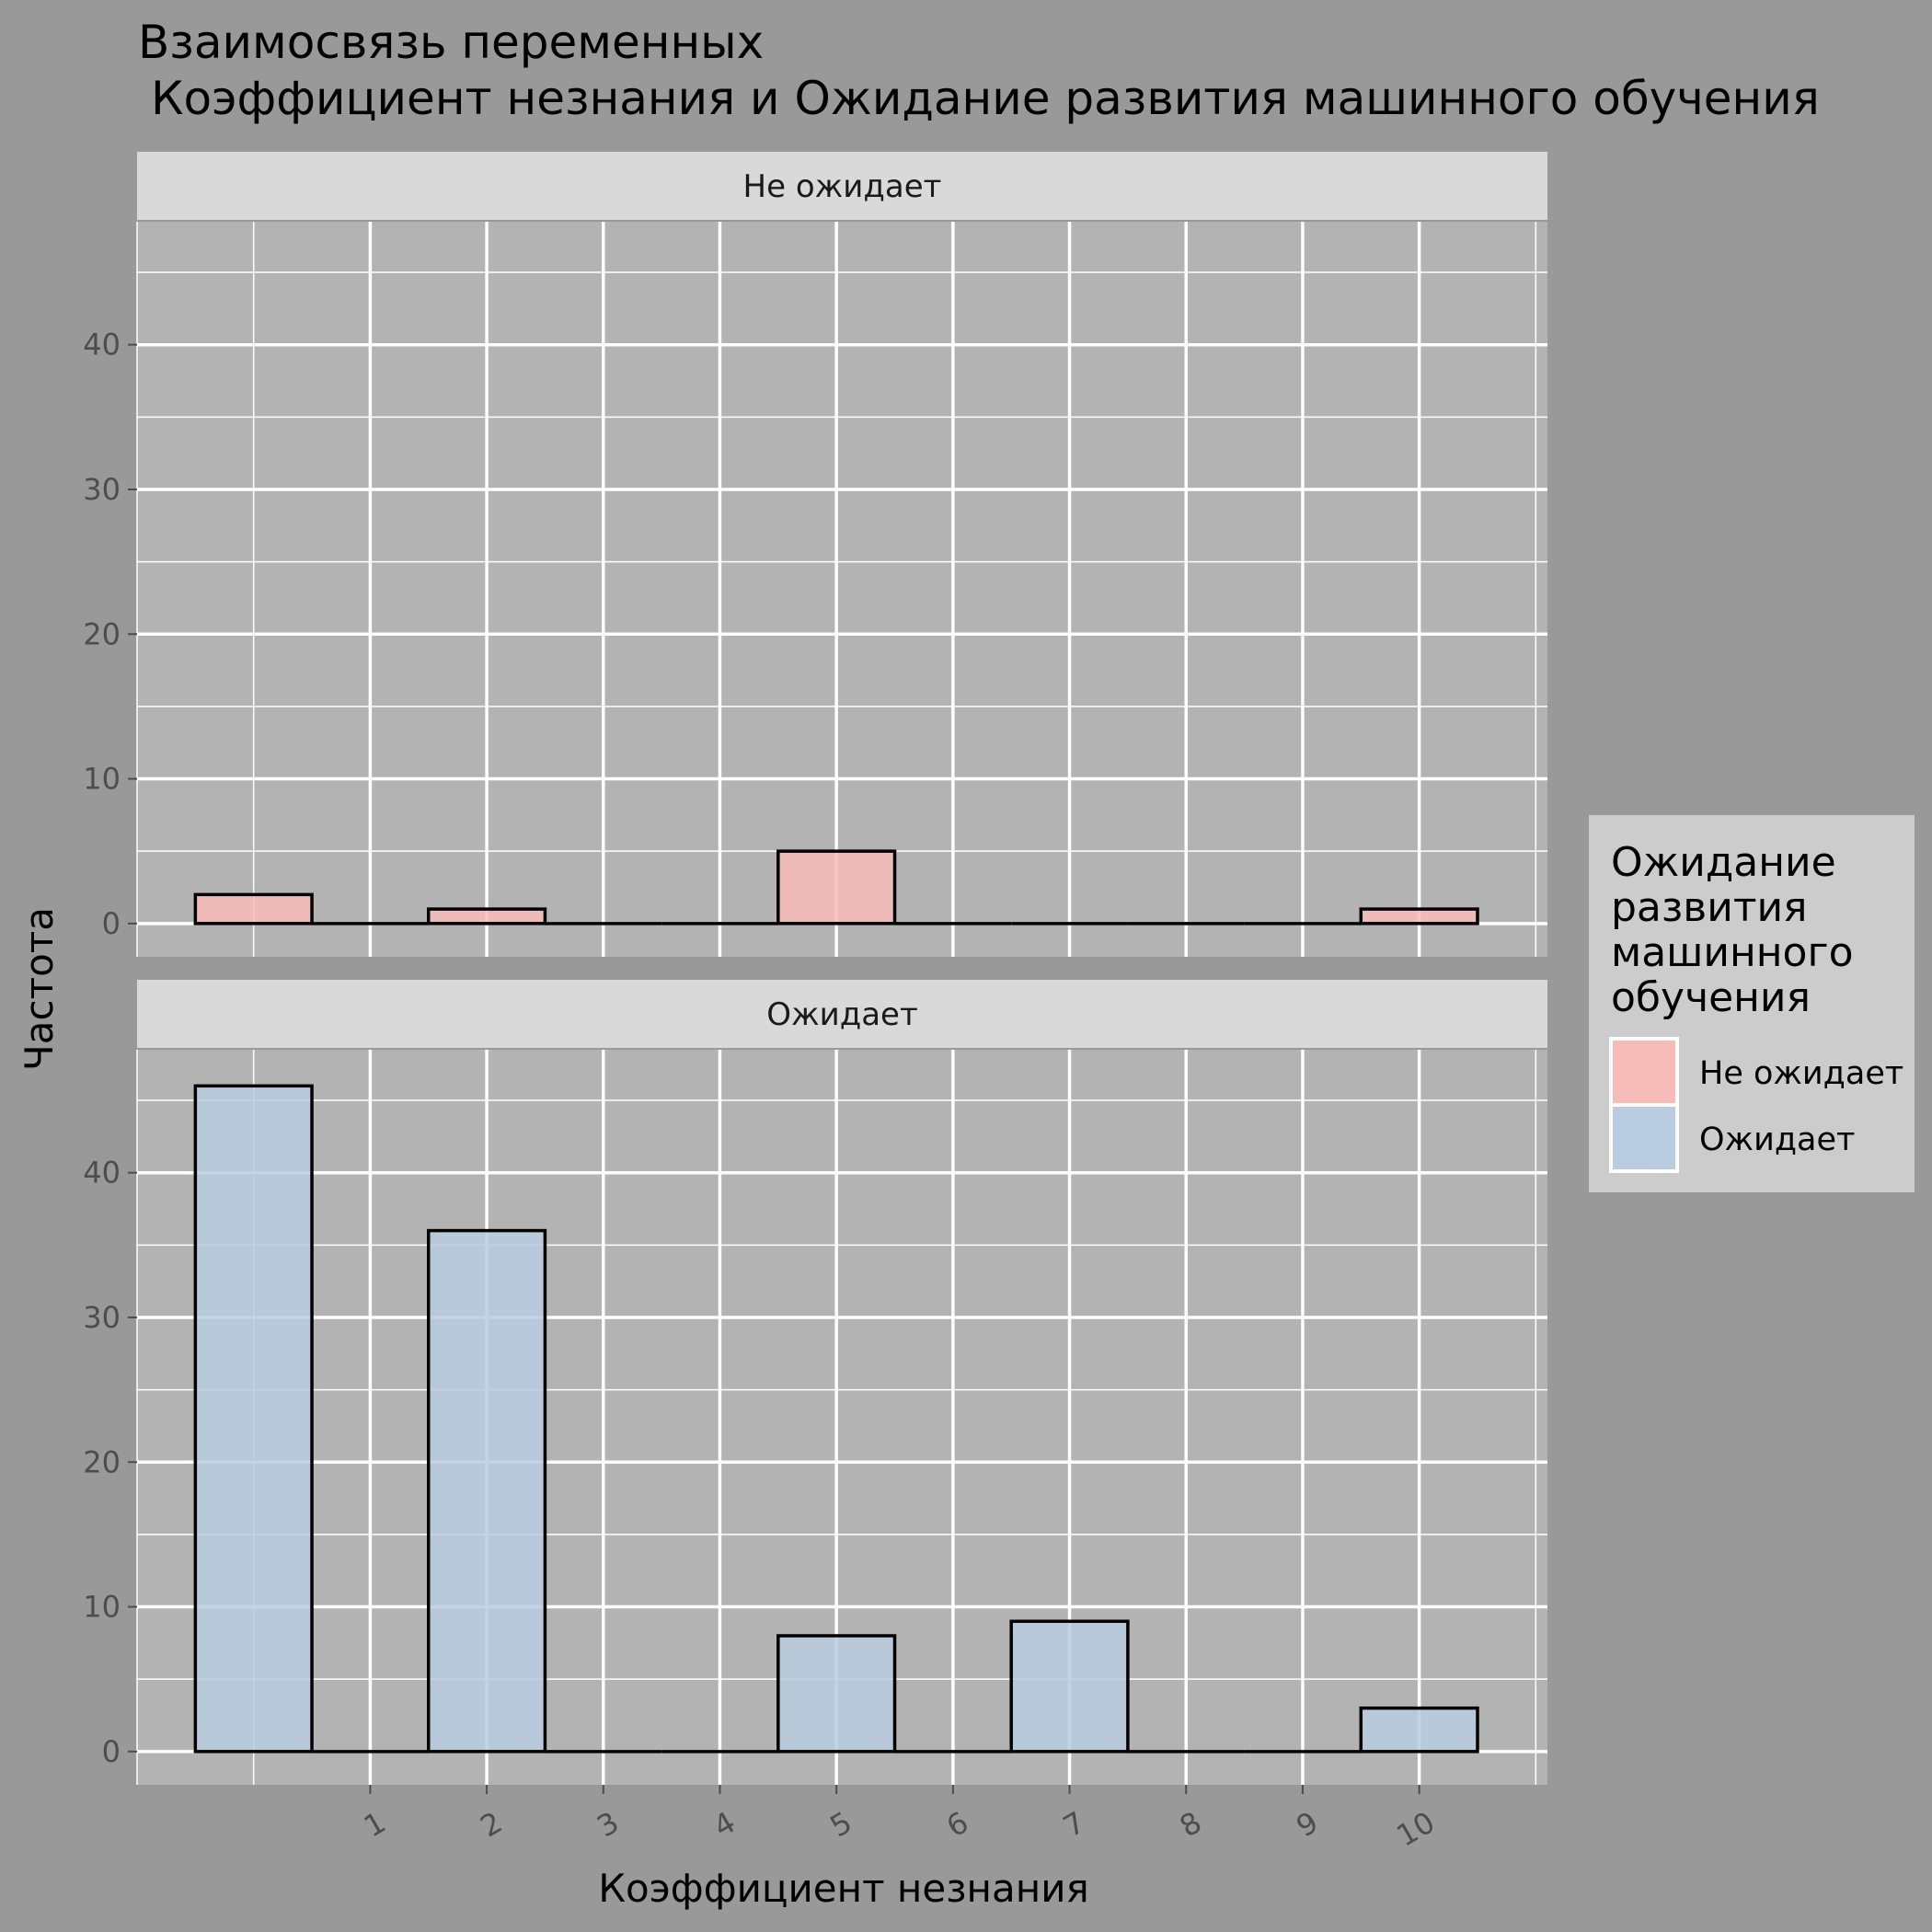 The height and width of the screenshot is (1932, 1932). Describe the element at coordinates (1801, 1073) in the screenshot. I see `legend-label-ne-ozhidaet: Не ожидает` at that location.